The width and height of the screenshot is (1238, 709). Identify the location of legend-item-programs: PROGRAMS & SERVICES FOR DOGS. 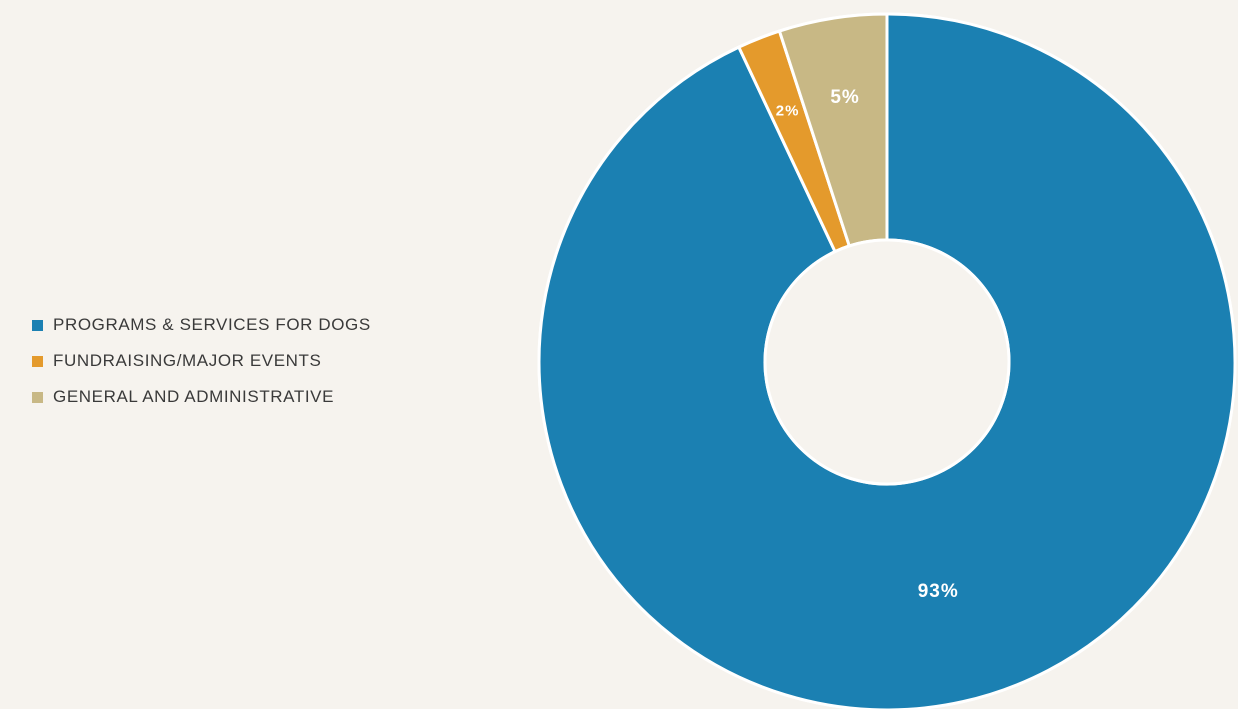
(201, 325).